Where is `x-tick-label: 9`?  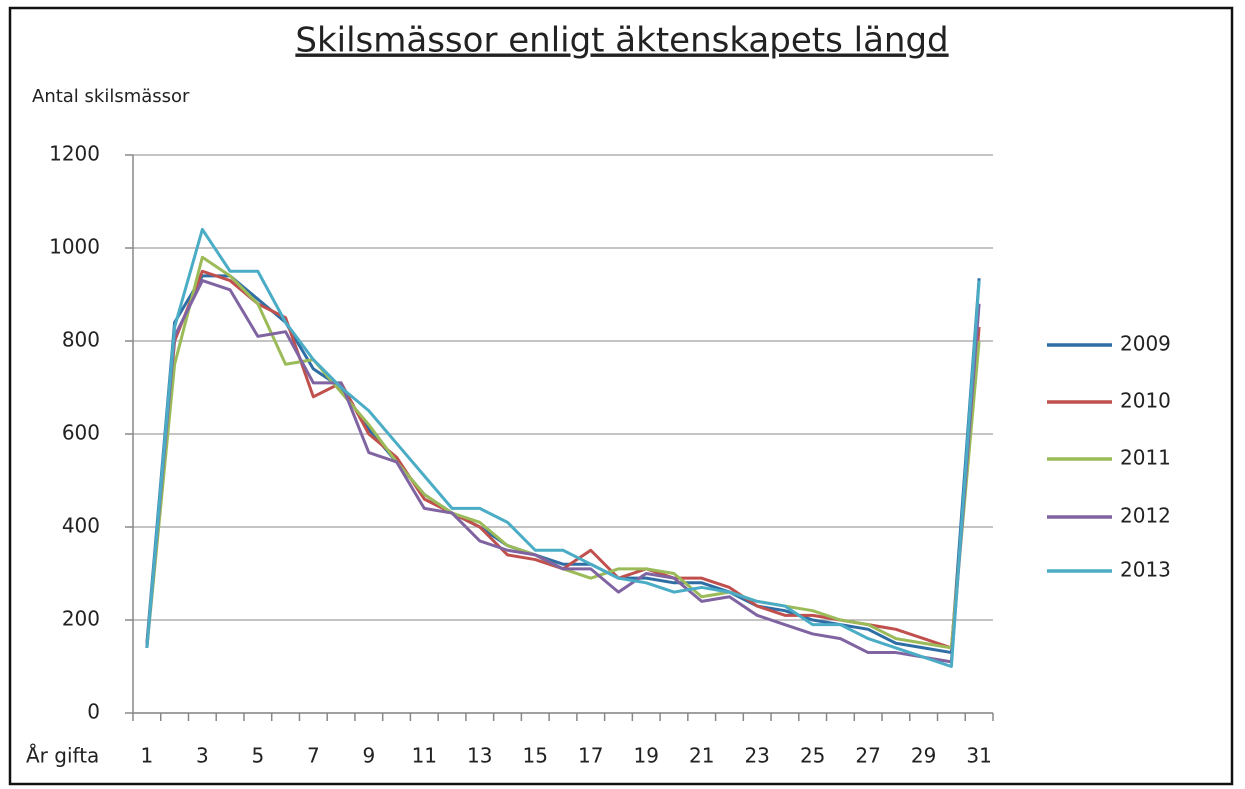 x-tick-label: 9 is located at coordinates (368, 756).